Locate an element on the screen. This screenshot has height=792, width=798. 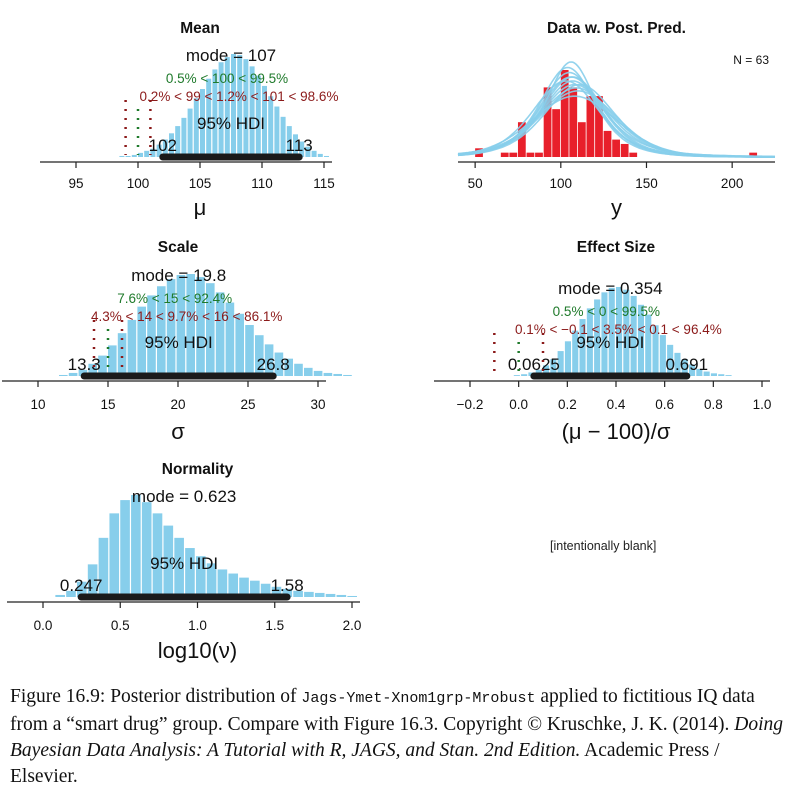
mode-label: mode = 107 is located at coordinates (231, 55).